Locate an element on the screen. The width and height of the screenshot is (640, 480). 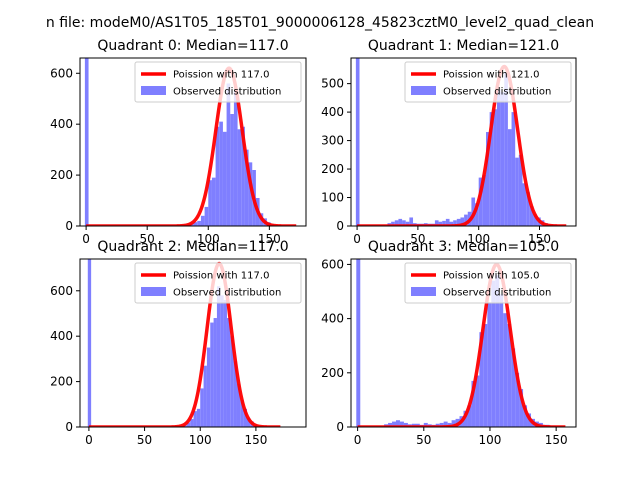
y-tick-label: 500 is located at coordinates (332, 84).